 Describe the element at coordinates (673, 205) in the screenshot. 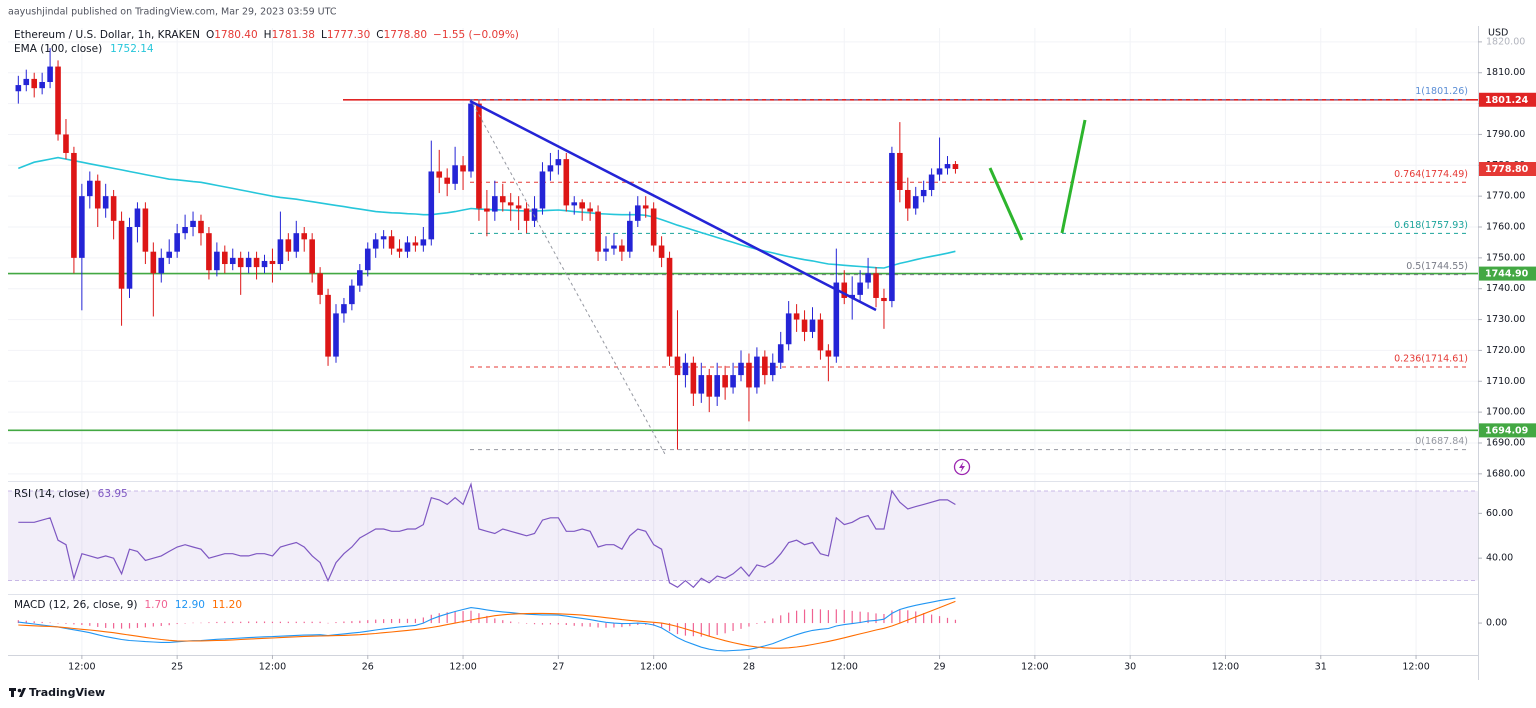

I see `trend-line` at that location.